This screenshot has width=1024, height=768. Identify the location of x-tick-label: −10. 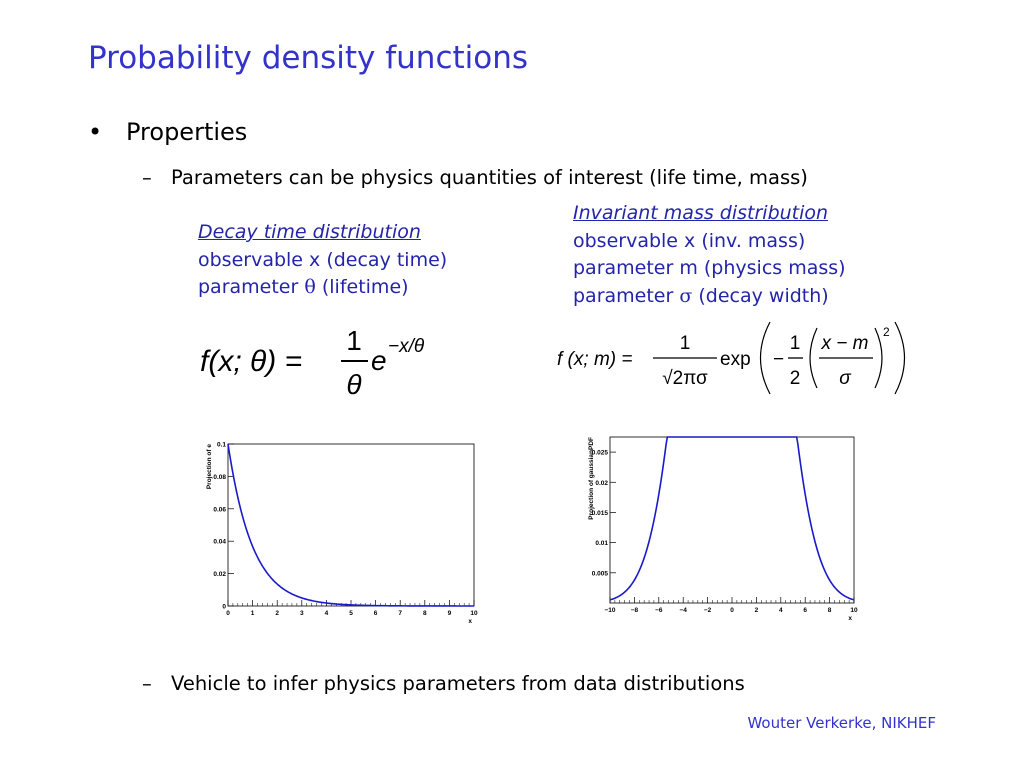
(609, 610).